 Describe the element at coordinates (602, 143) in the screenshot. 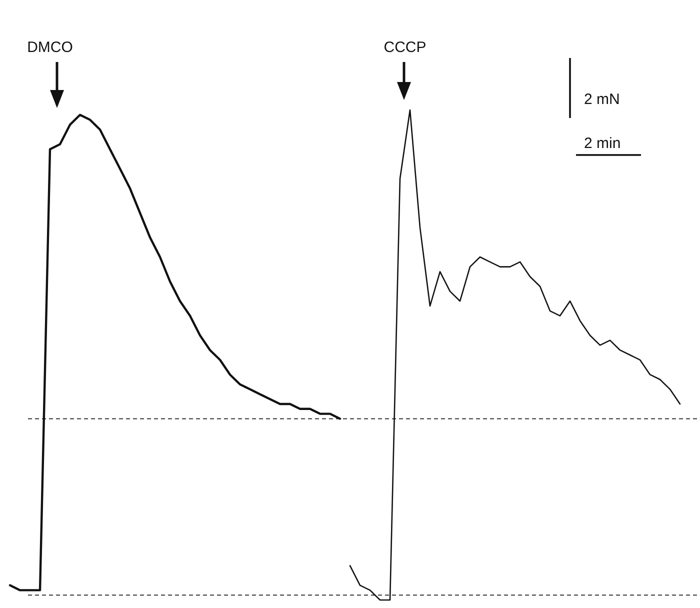

I see `annotation: 2 min` at that location.